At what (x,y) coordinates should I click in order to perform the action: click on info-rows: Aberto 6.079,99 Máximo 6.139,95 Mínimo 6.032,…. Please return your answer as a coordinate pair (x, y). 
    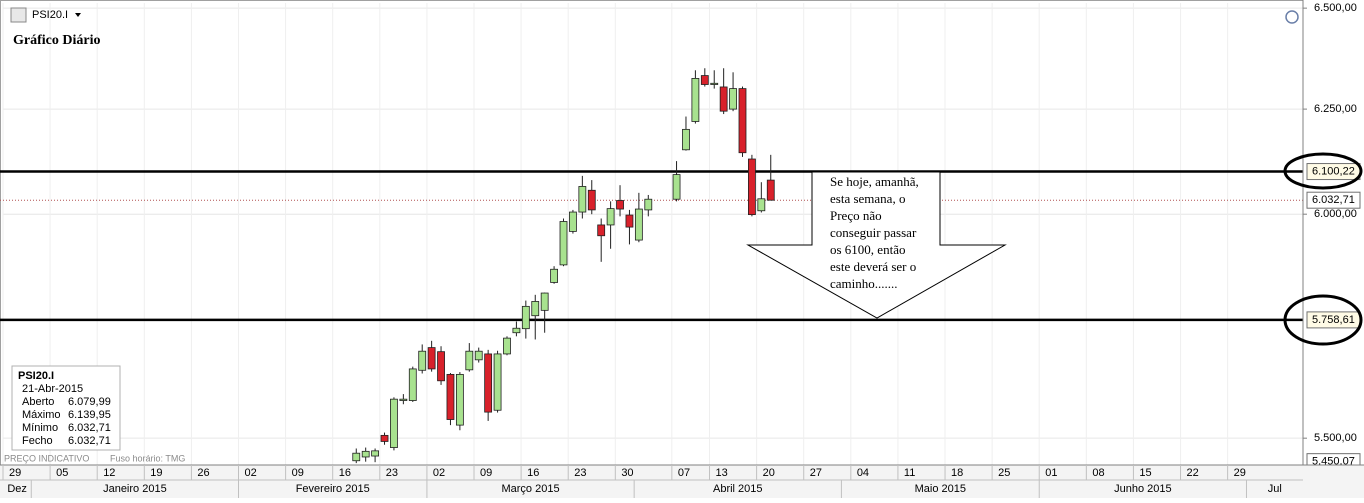
    Looking at the image, I should click on (66, 421).